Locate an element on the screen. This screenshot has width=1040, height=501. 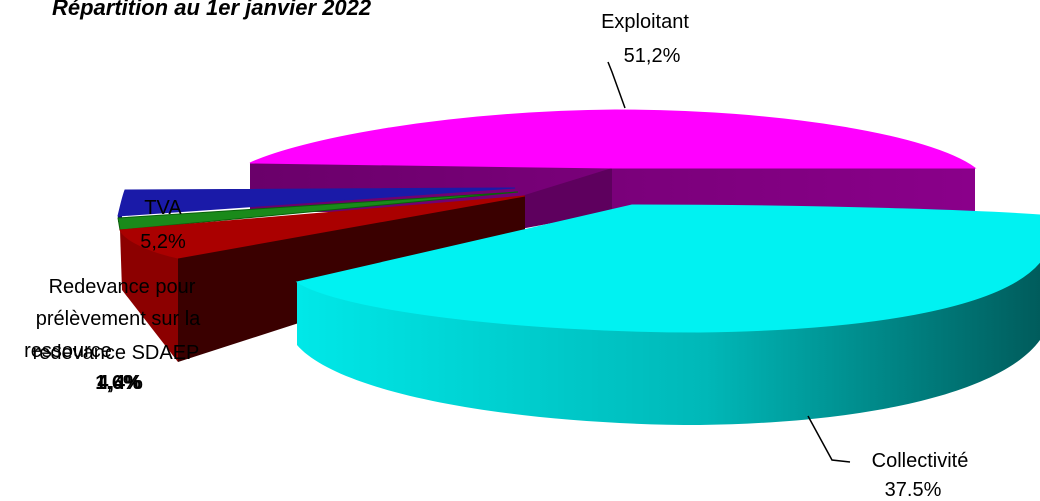
value-exploitant: 51,2% is located at coordinates (652, 56).